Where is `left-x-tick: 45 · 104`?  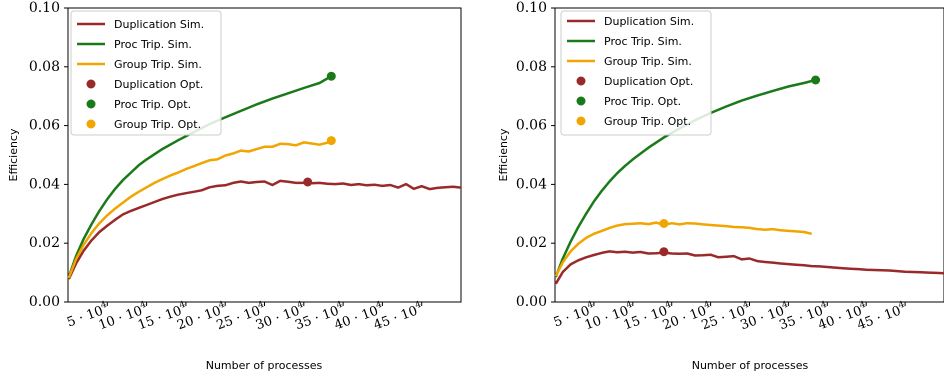 left-x-tick: 45 · 104 is located at coordinates (398, 317).